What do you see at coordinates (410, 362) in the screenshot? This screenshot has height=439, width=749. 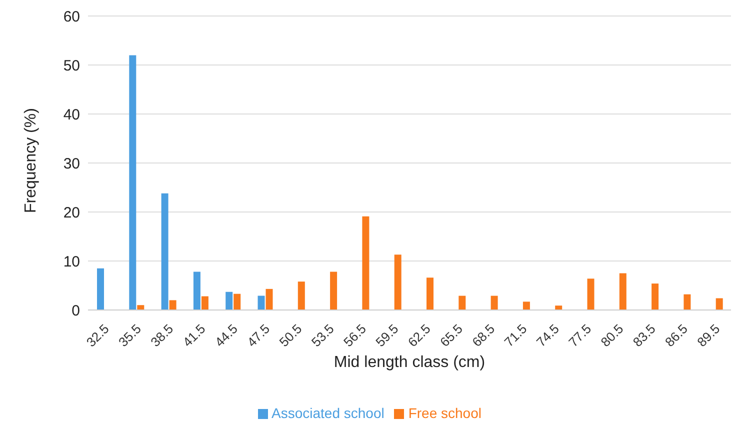 I see `x-axis-title: Mid length class (cm)` at bounding box center [410, 362].